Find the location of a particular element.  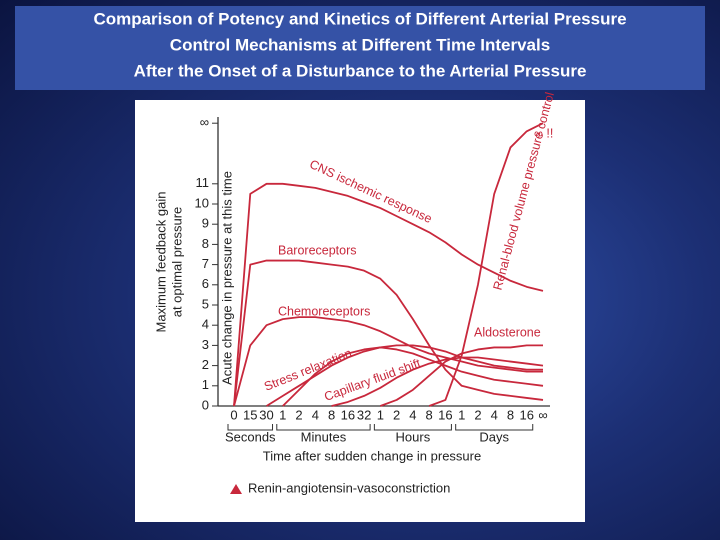

curve-label: Chemoreceptors is located at coordinates (324, 311).